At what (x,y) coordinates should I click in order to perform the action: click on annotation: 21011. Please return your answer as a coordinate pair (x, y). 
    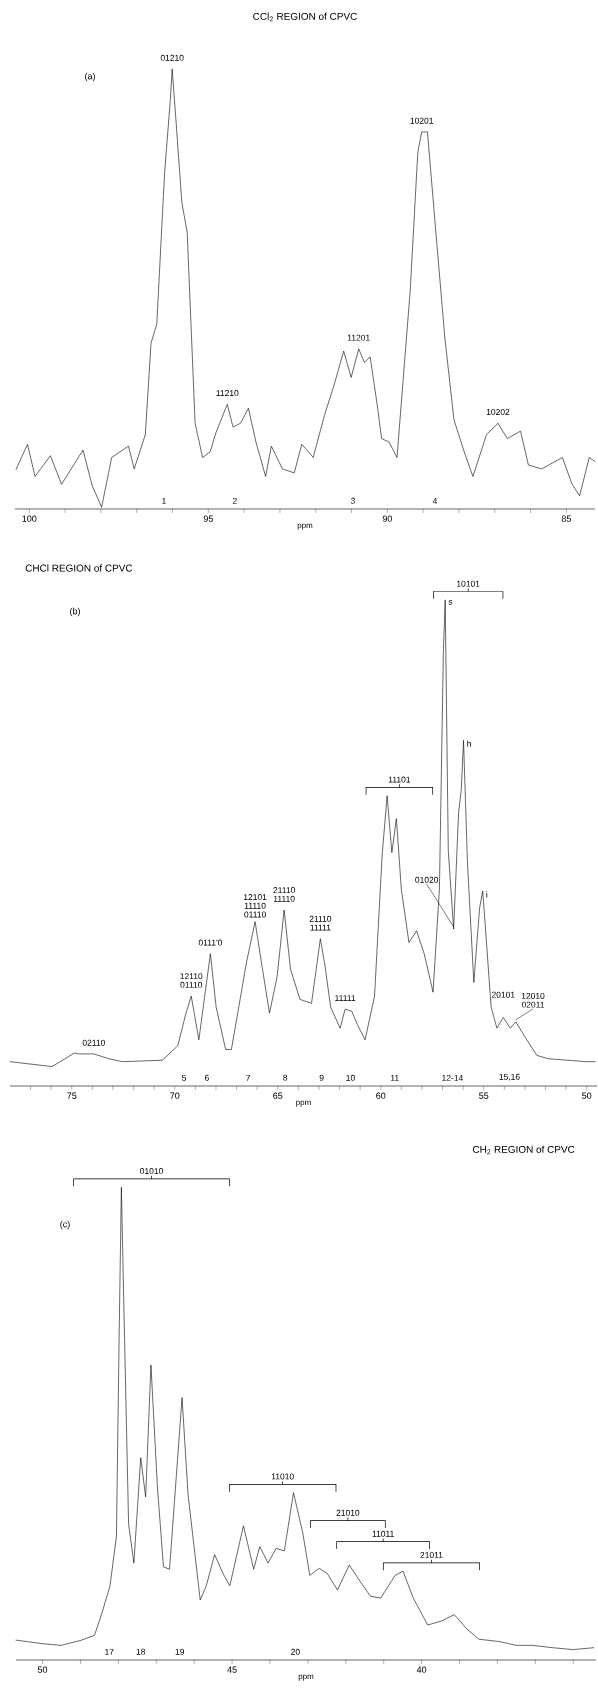
    Looking at the image, I should click on (431, 1554).